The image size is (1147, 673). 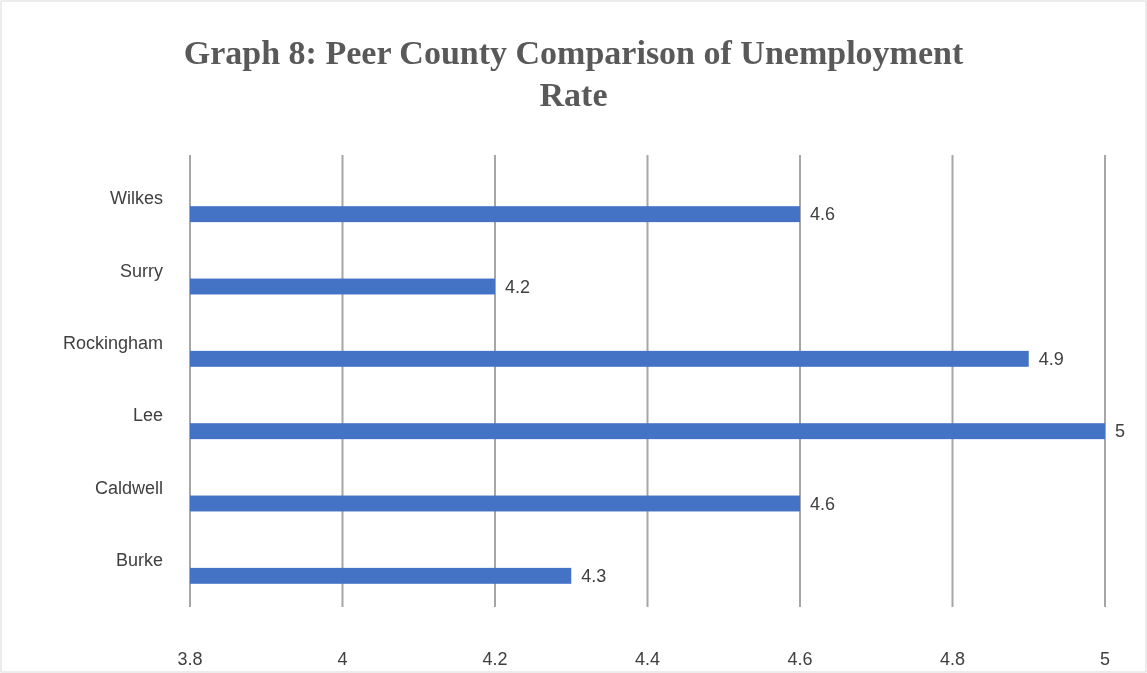 I want to click on x-tick-label: 4.2, so click(x=495, y=659).